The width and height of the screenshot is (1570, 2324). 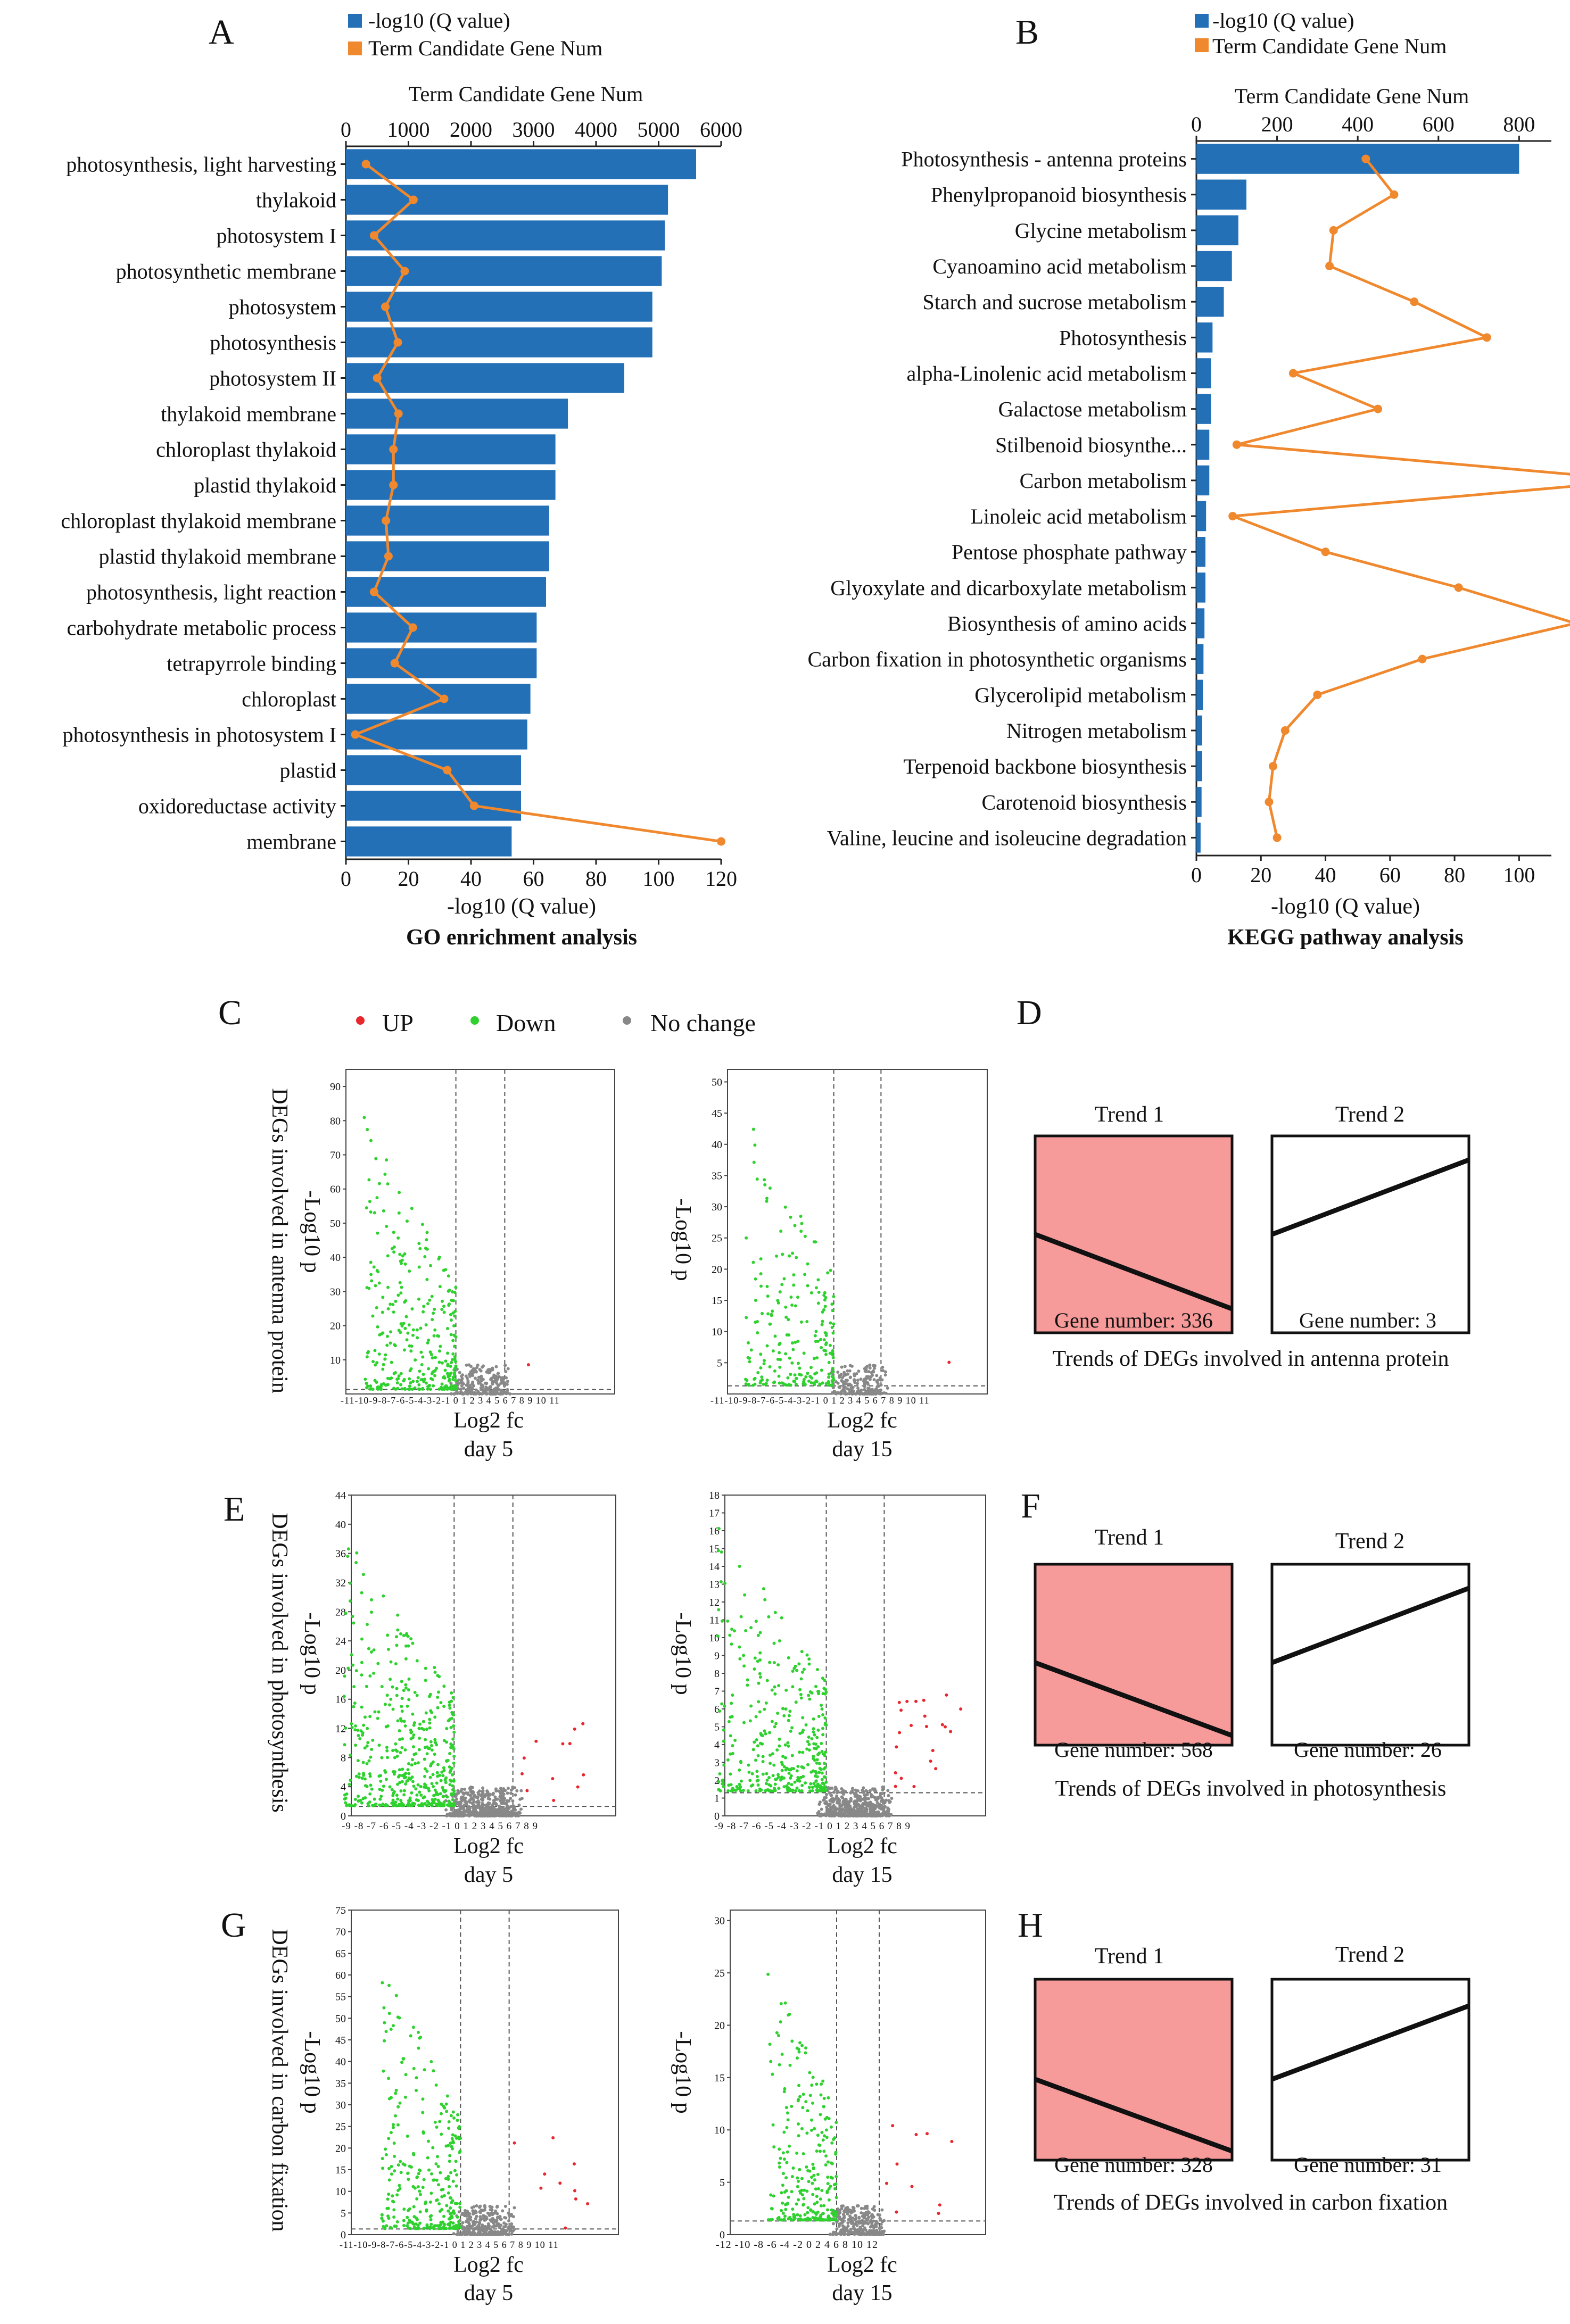 I want to click on volcano-xlabel: Log2 fc, so click(x=862, y=1420).